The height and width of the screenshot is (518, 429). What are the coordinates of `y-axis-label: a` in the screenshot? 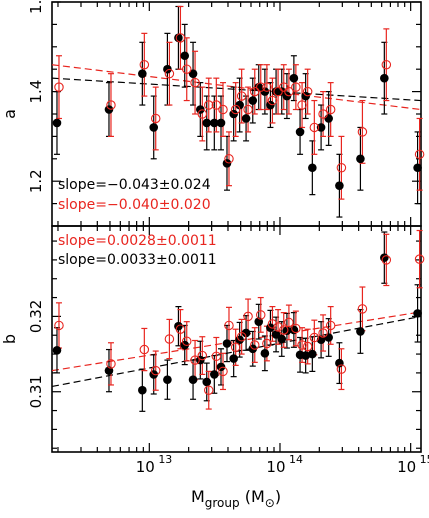 It's located at (9, 114).